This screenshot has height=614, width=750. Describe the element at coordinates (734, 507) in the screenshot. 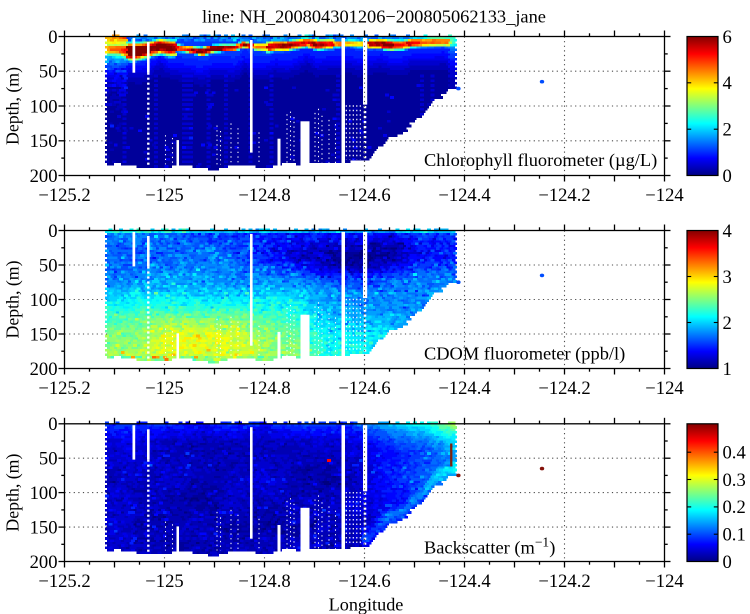

I see `svg-text: 0.2` at that location.